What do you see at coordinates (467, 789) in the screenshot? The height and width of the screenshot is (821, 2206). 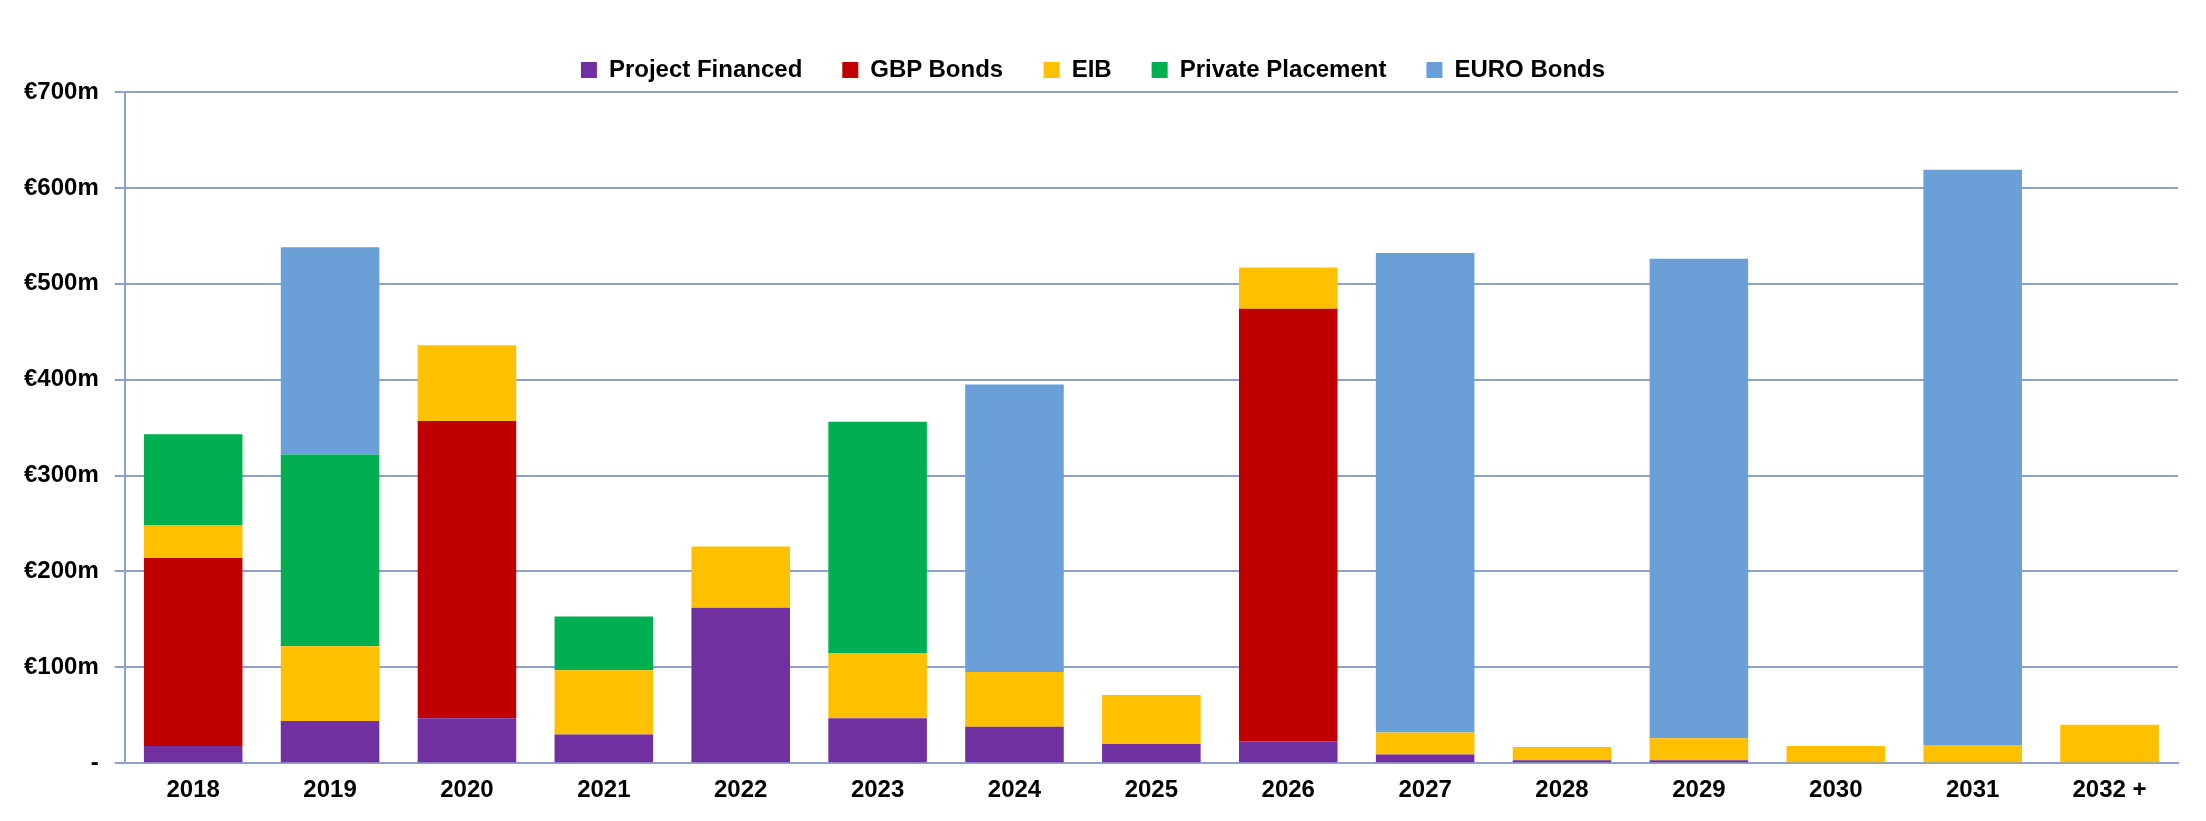 I see `x-tick-label: 2020` at bounding box center [467, 789].